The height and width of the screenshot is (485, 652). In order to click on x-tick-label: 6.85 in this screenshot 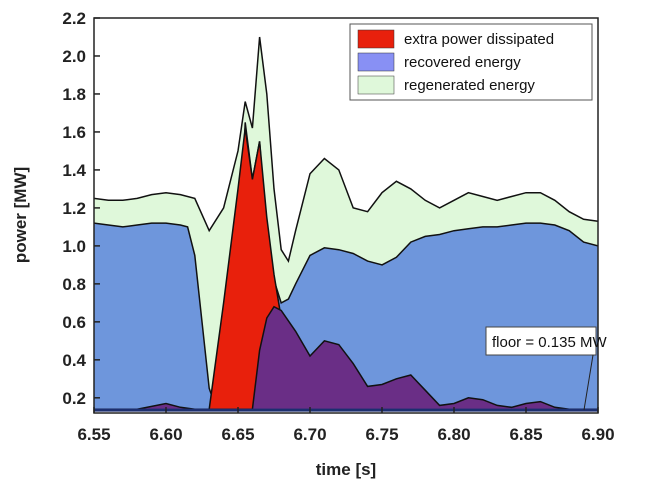, I will do `click(525, 434)`.